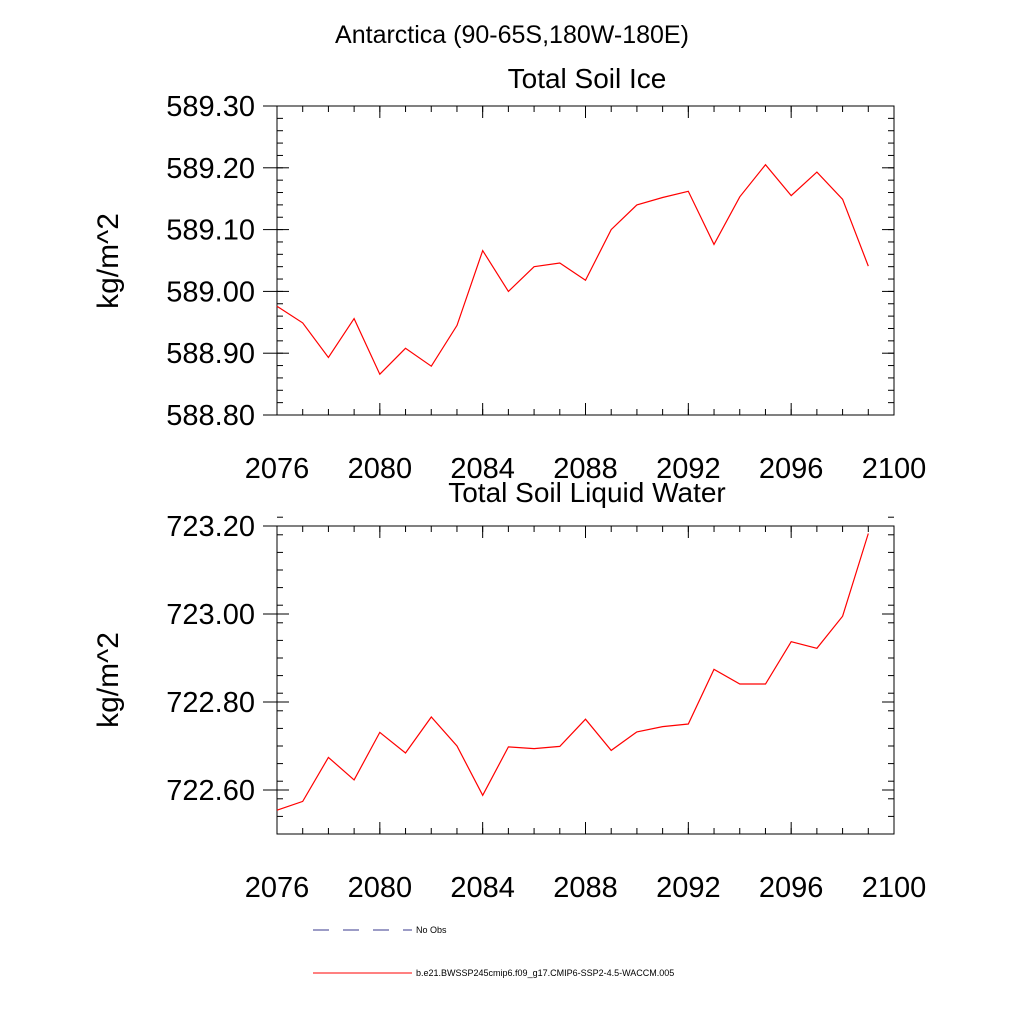 This screenshot has width=1024, height=1024. I want to click on y-tick-label: 588.80, so click(210, 416).